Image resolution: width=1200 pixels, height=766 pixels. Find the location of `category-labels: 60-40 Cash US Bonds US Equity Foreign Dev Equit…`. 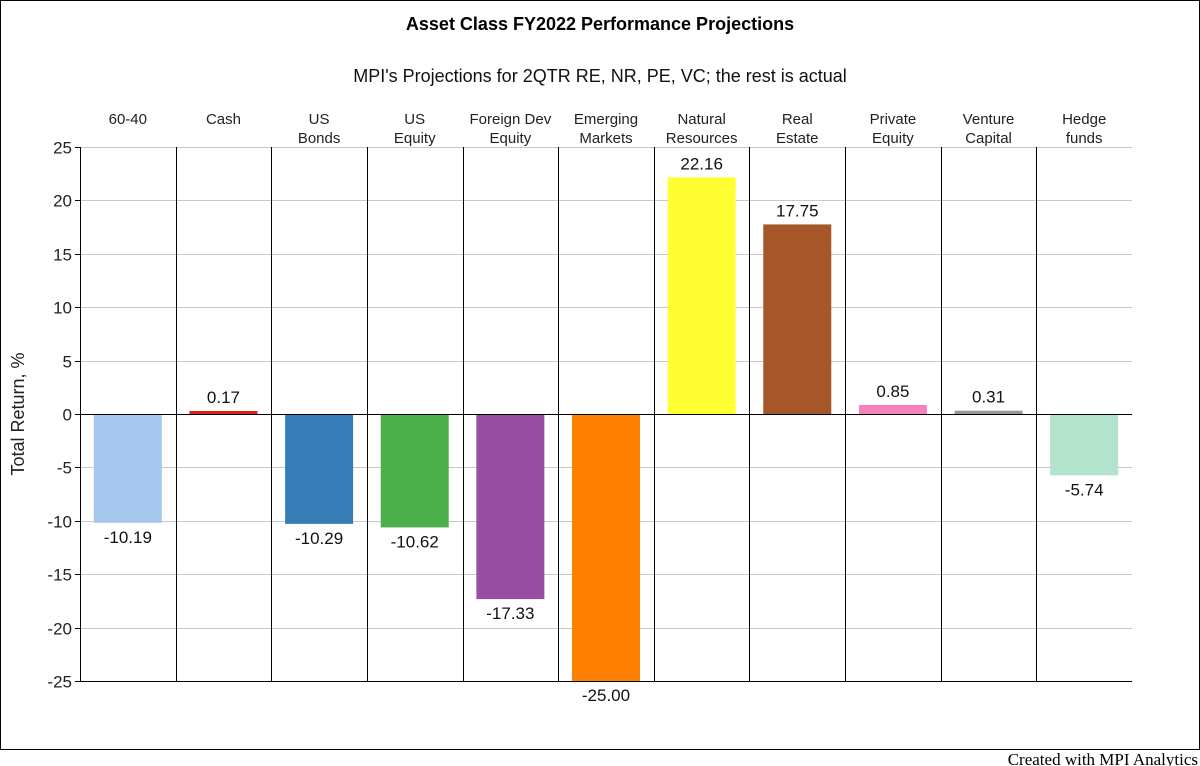

category-labels: 60-40 Cash US Bonds US Equity Foreign Dev Equit… is located at coordinates (608, 129).